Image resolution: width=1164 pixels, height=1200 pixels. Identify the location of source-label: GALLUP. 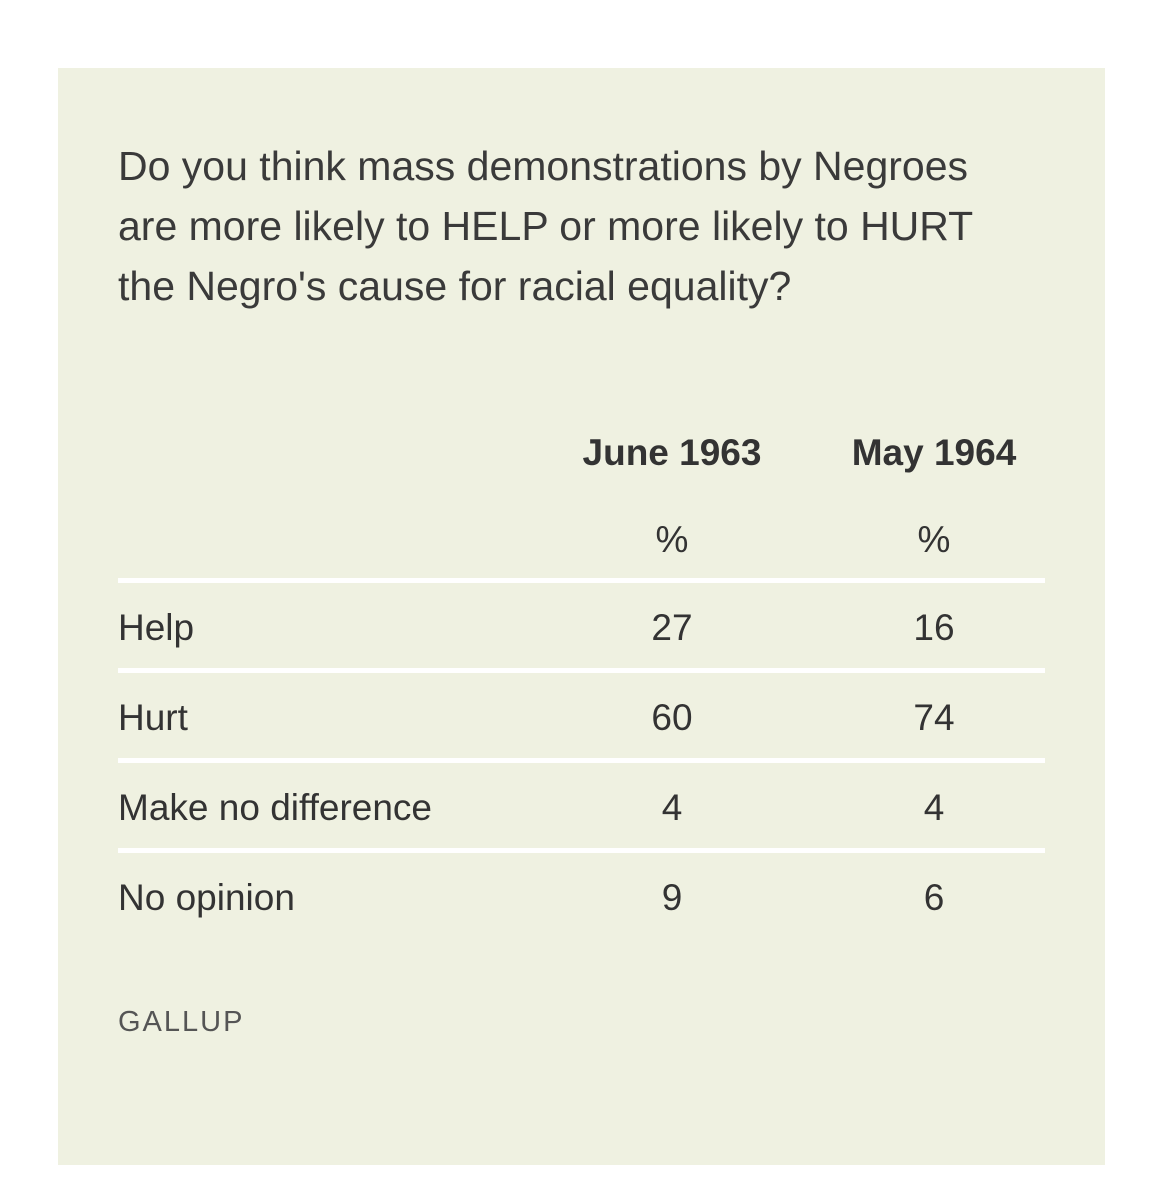
(181, 1022).